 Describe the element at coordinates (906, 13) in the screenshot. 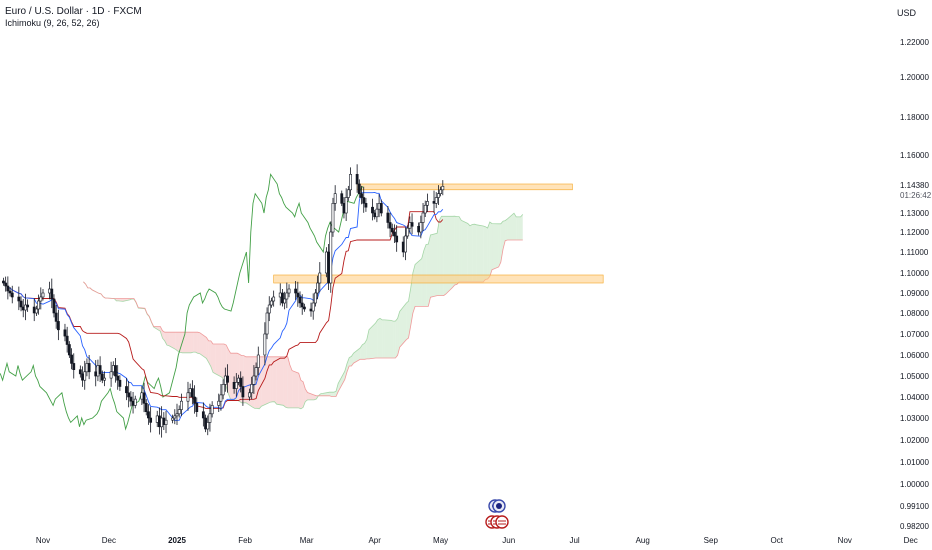

I see `currency-label: USD` at that location.